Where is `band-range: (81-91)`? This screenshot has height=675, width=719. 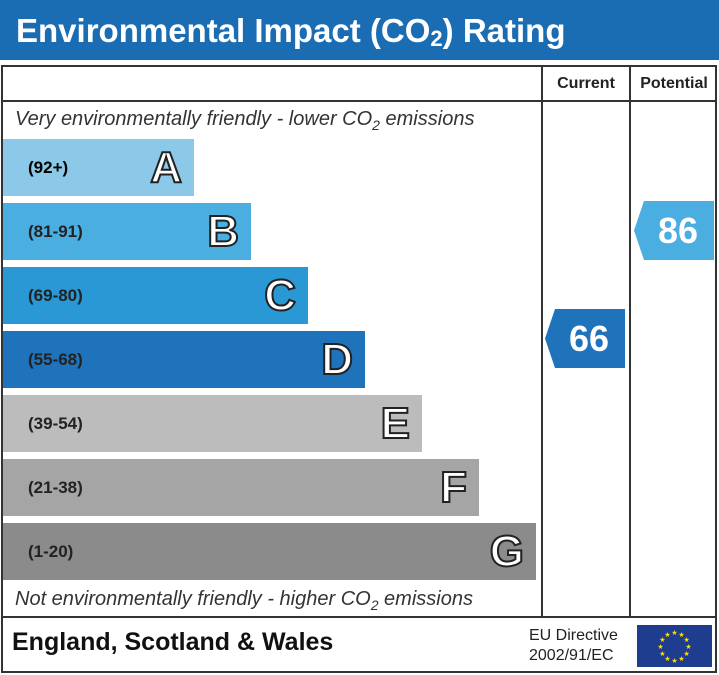 band-range: (81-91) is located at coordinates (55, 231).